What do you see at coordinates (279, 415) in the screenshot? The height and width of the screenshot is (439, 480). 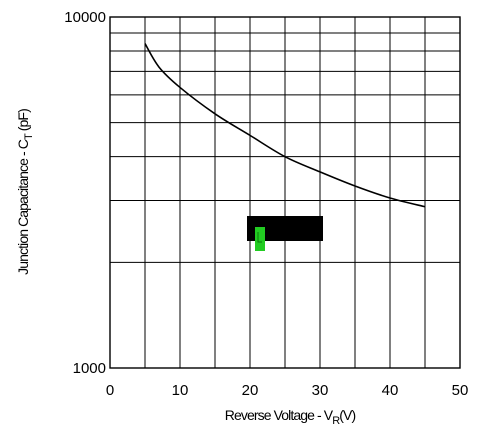 I see `x-axis-label-main: Reverse Voltage - V` at bounding box center [279, 415].